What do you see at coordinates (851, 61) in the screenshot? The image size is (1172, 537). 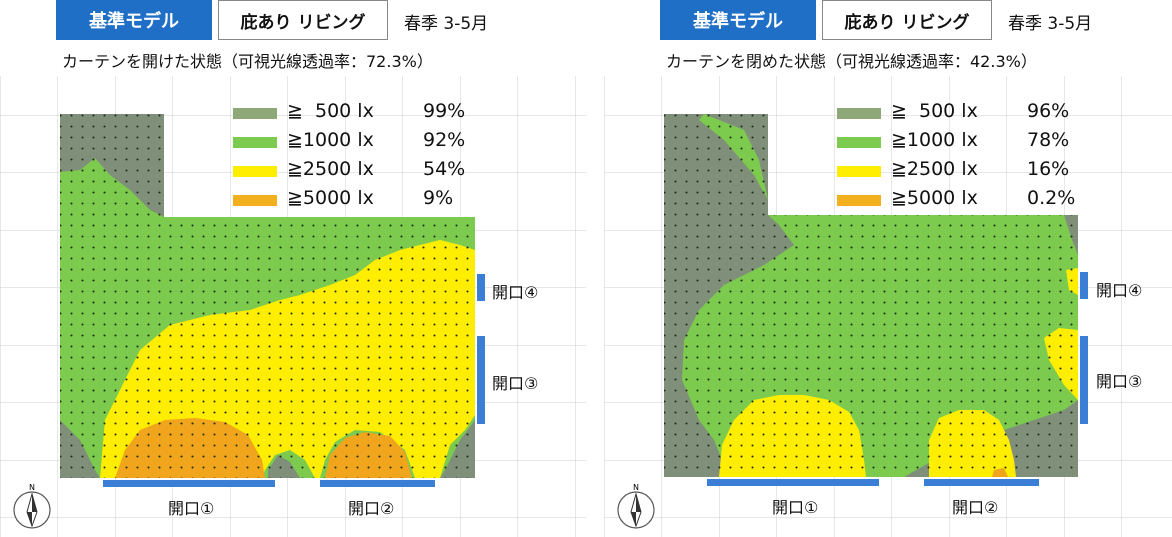 I see `curtain-state-label: カーテンを閉めた状態（可視光線透過率：42.3%）` at bounding box center [851, 61].